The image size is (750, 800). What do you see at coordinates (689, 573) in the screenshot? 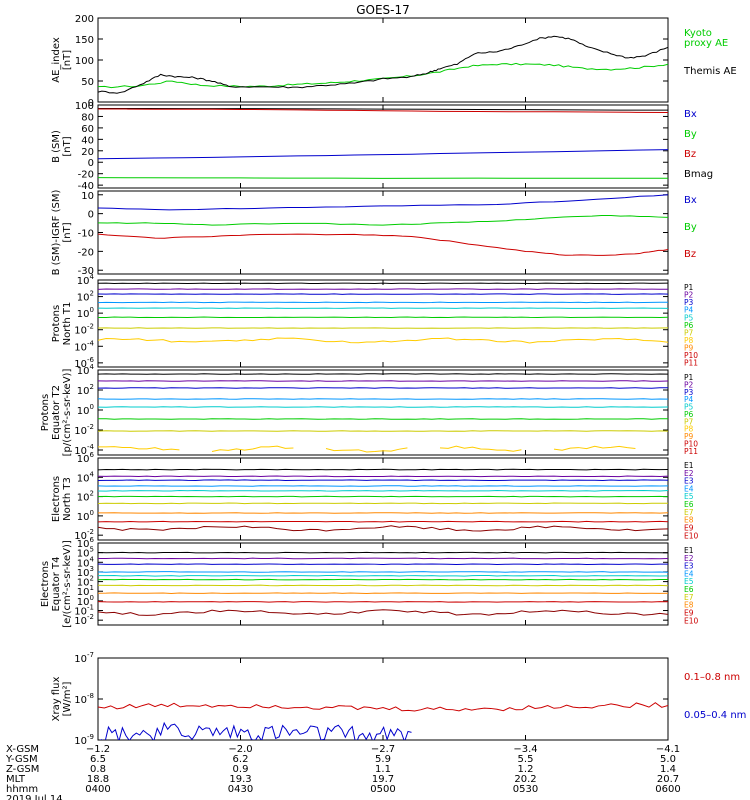
I see `legend-entry: E4` at bounding box center [689, 573].